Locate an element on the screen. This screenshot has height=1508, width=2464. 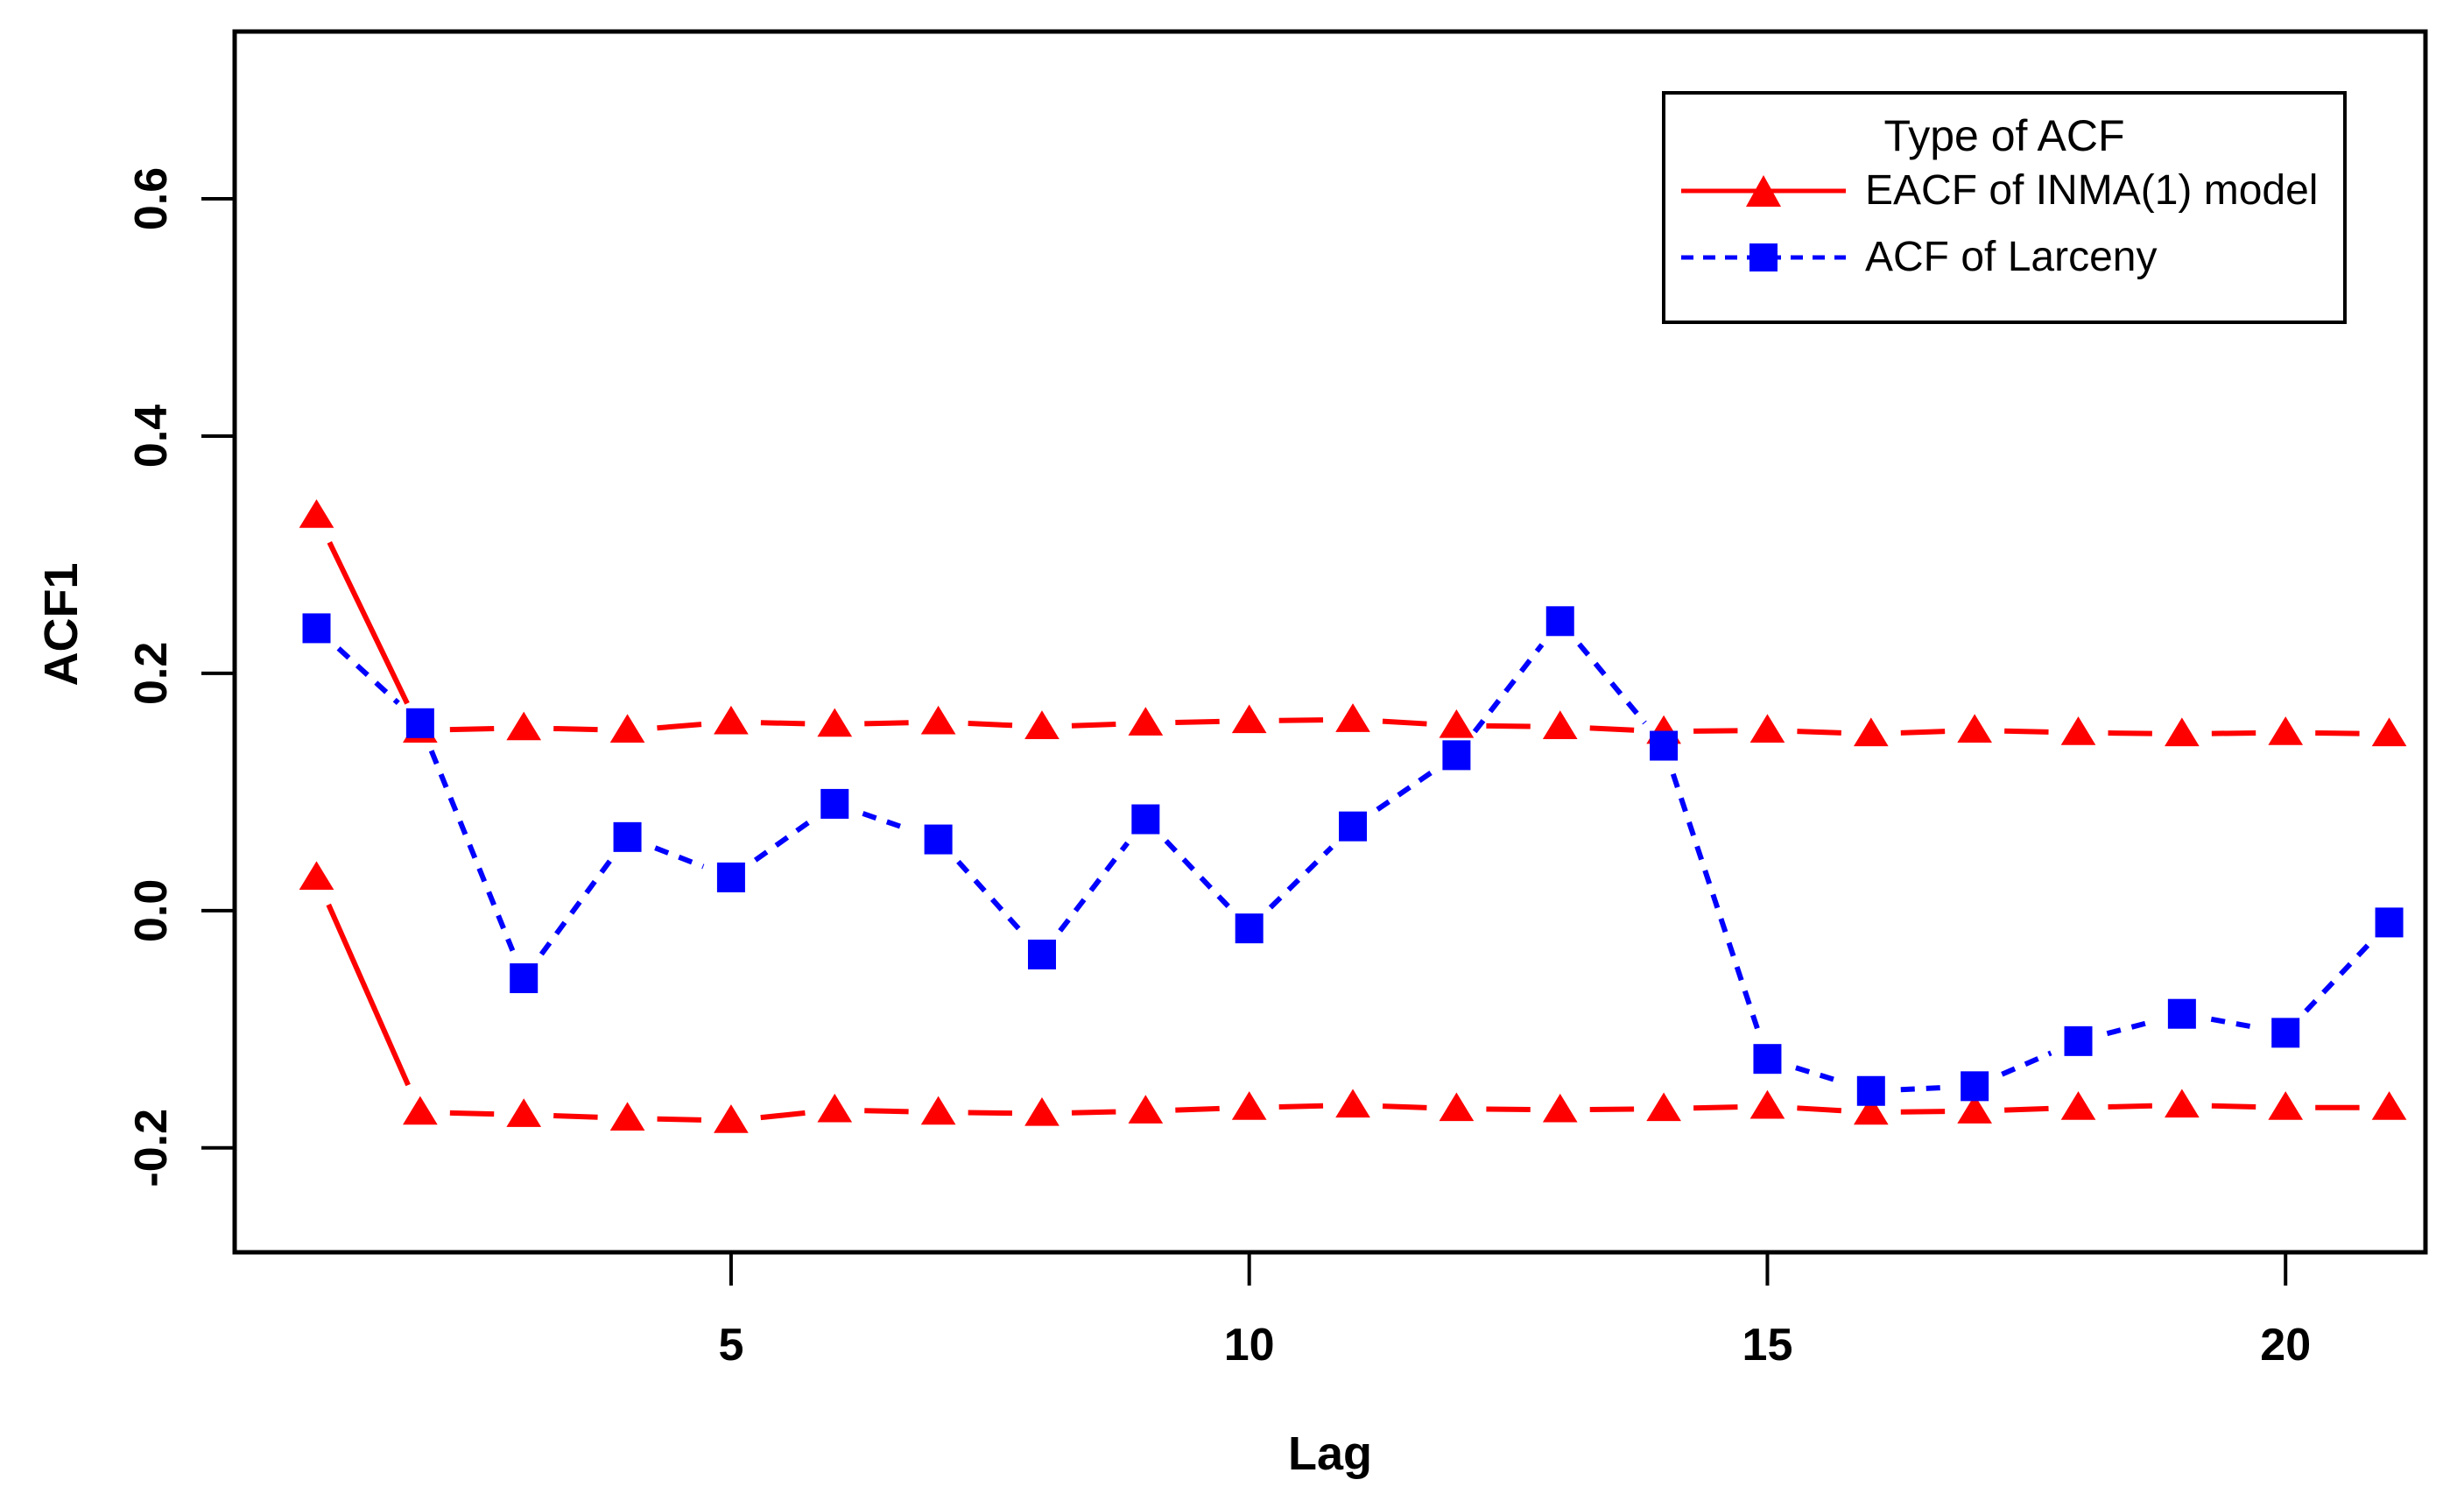
y-tick-label: 0.6 is located at coordinates (151, 198).